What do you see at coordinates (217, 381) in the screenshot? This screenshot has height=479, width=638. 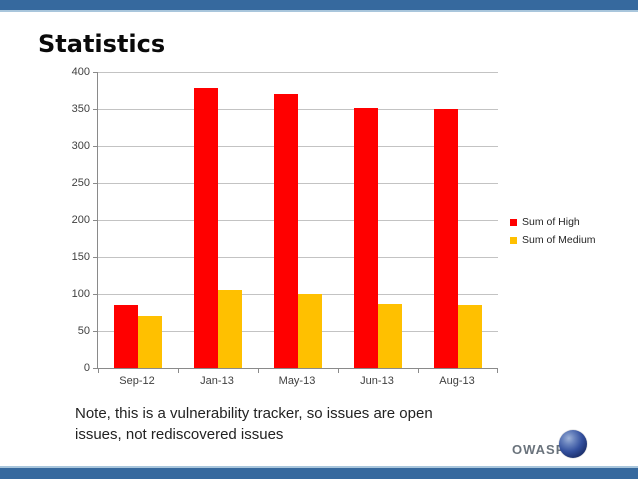 I see `x-axis-label-jan-13: Jan-13` at bounding box center [217, 381].